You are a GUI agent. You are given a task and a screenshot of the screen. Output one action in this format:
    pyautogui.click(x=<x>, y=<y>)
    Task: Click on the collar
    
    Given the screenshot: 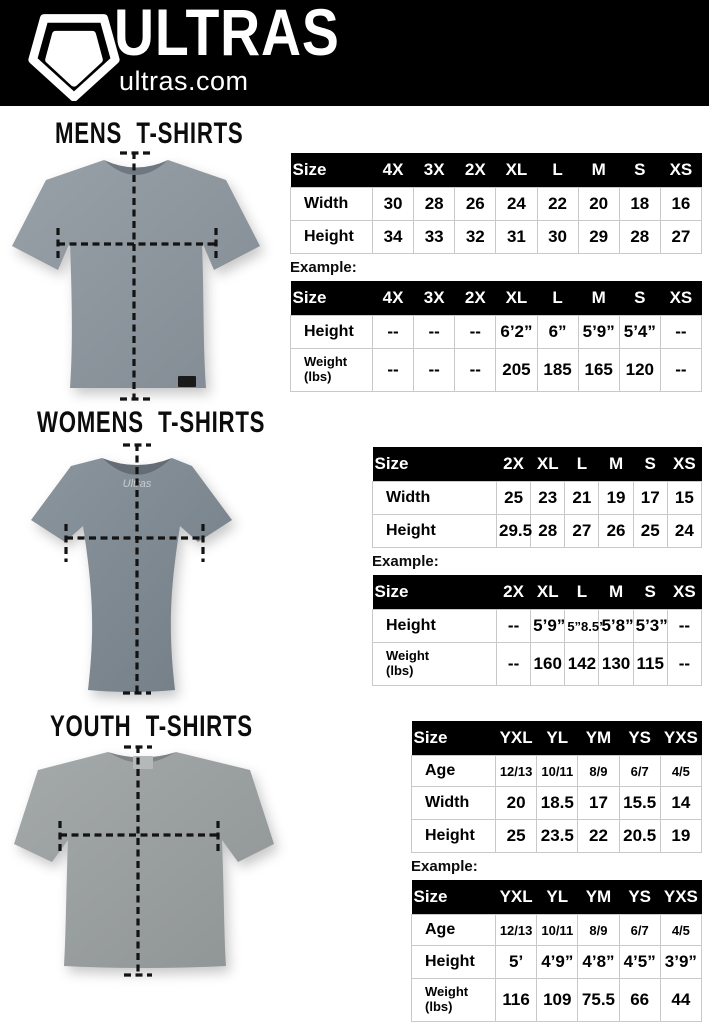 What is the action you would take?
    pyautogui.click(x=136, y=167)
    